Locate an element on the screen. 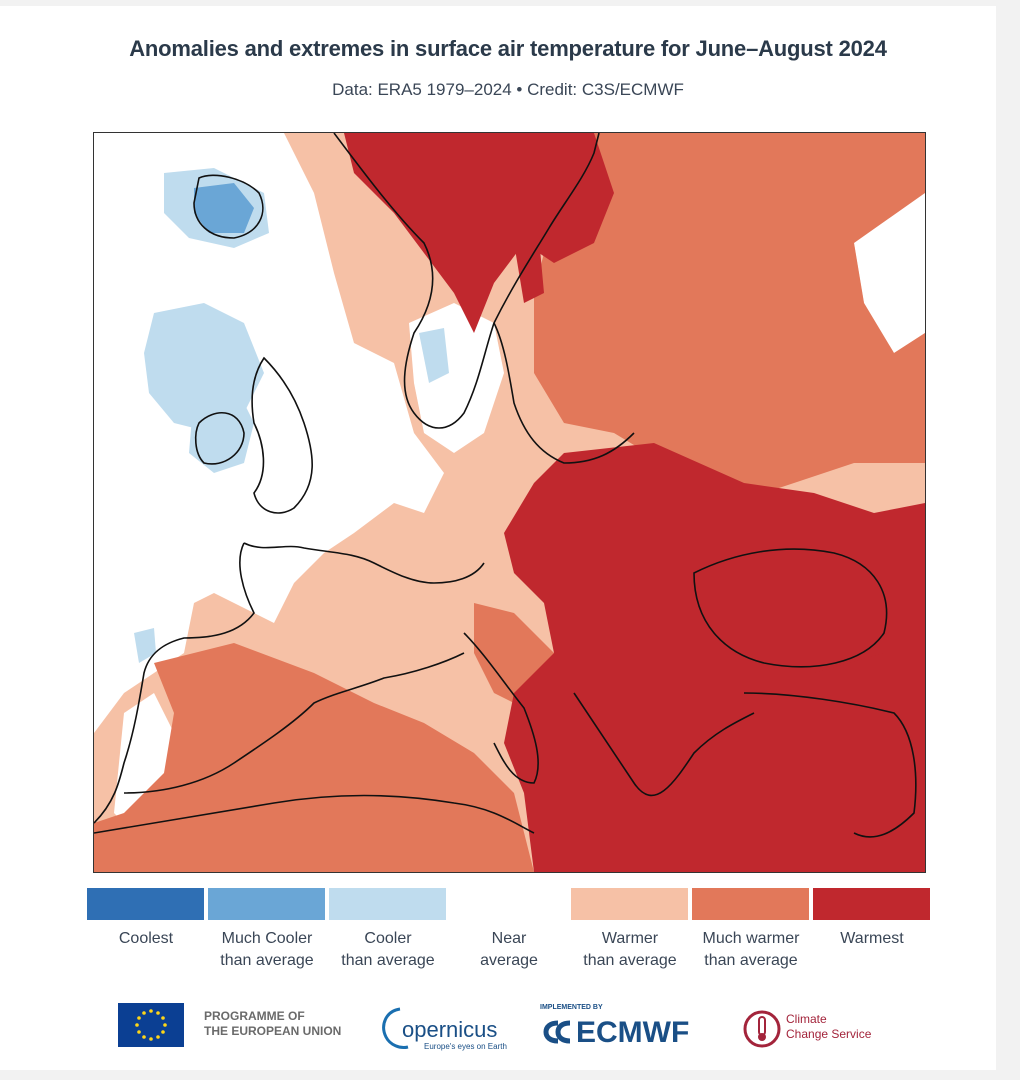 The width and height of the screenshot is (1020, 1080). eu-programme-text: PROGRAMME OF THE EUROPEAN UNION is located at coordinates (273, 1023).